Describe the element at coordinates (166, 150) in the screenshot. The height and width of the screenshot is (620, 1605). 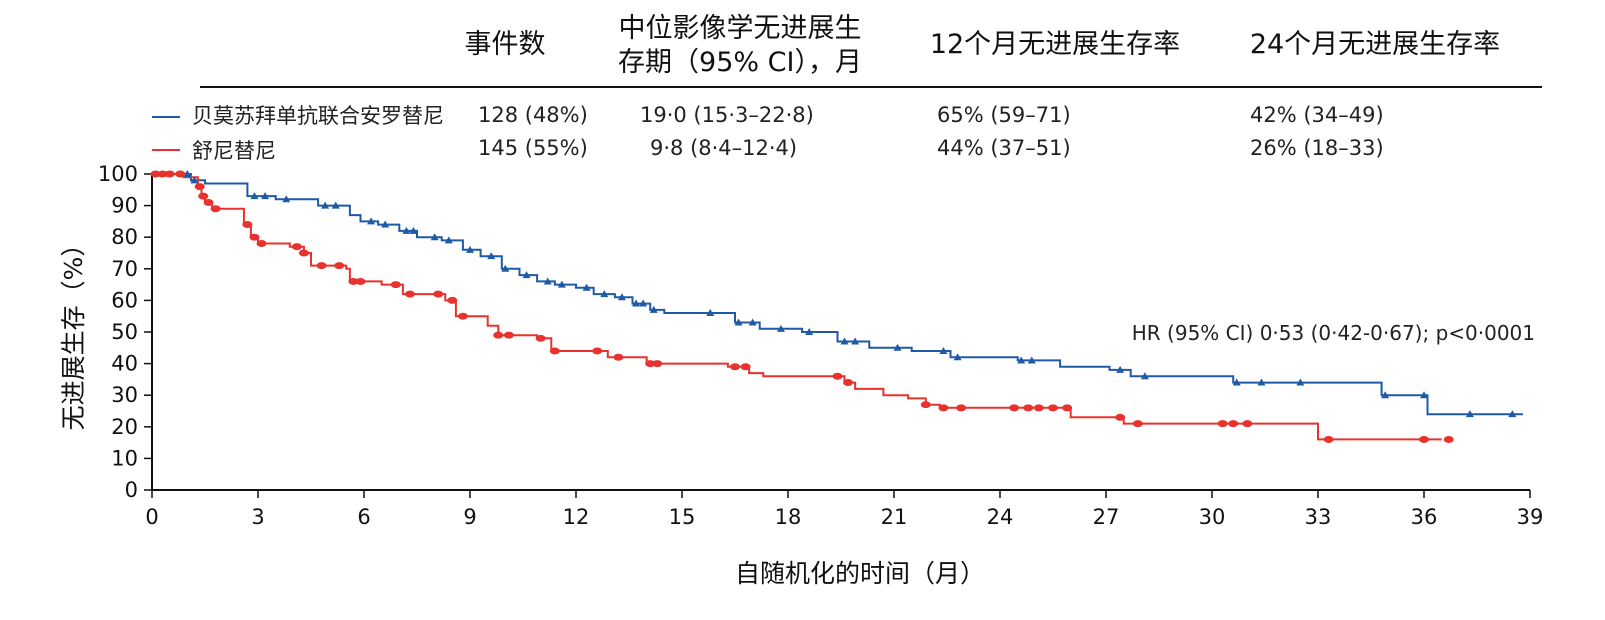
I see `legend-line-suni` at that location.